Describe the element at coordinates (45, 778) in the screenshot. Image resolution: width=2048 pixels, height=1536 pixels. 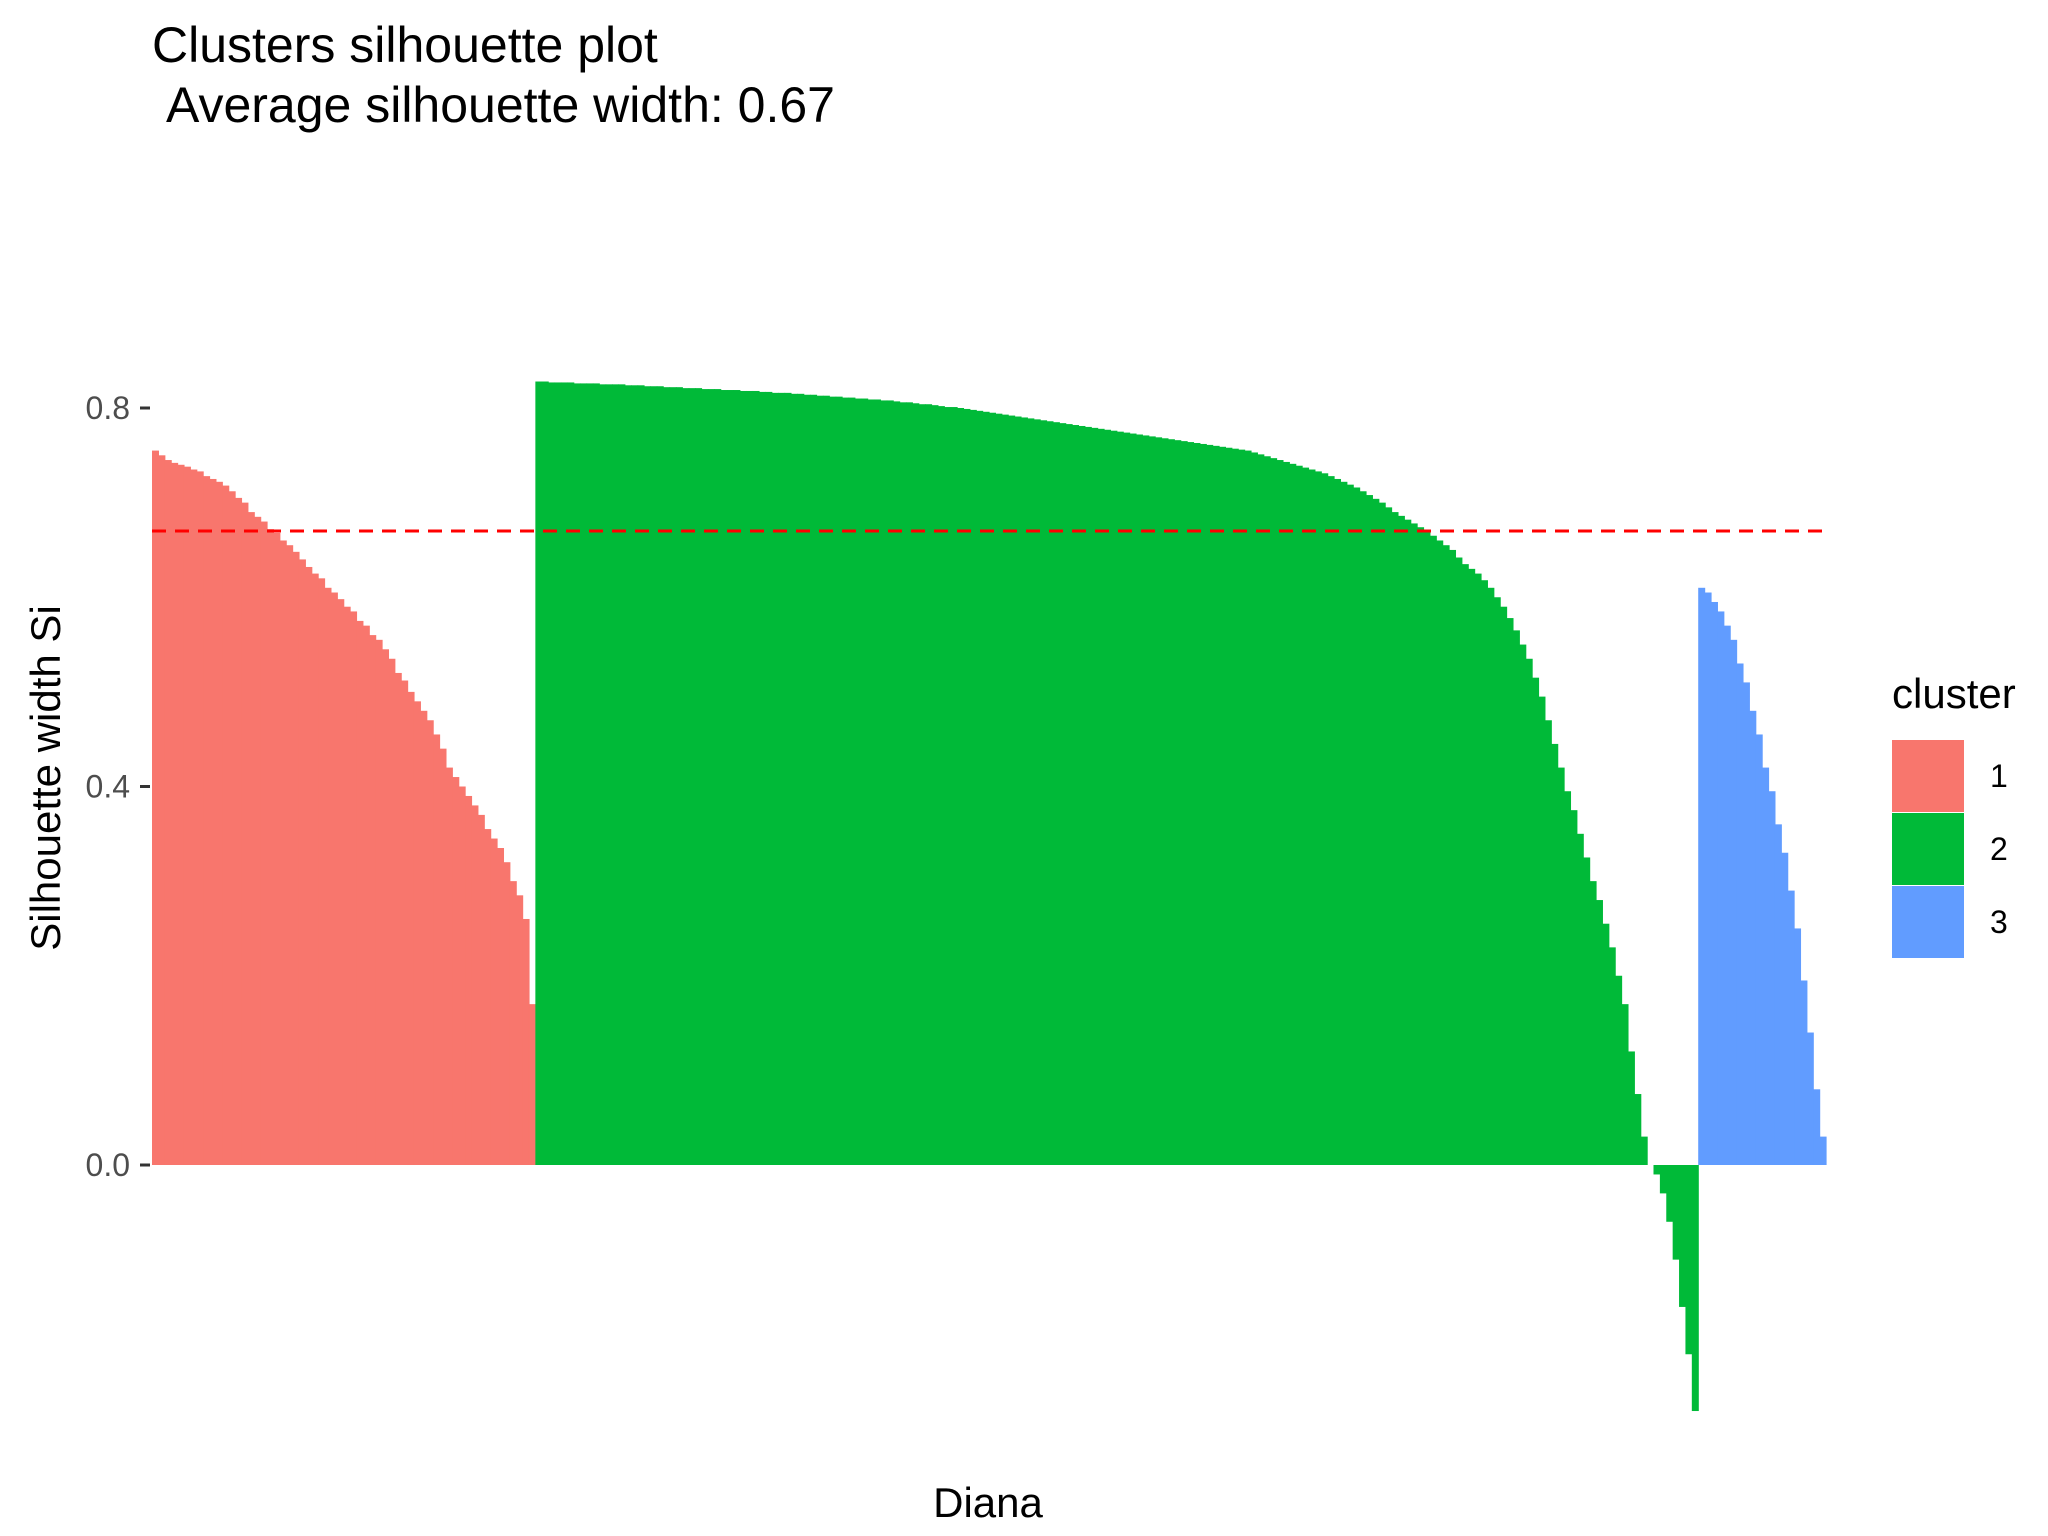
I see `y-axis-title: Silhouette width Si` at that location.